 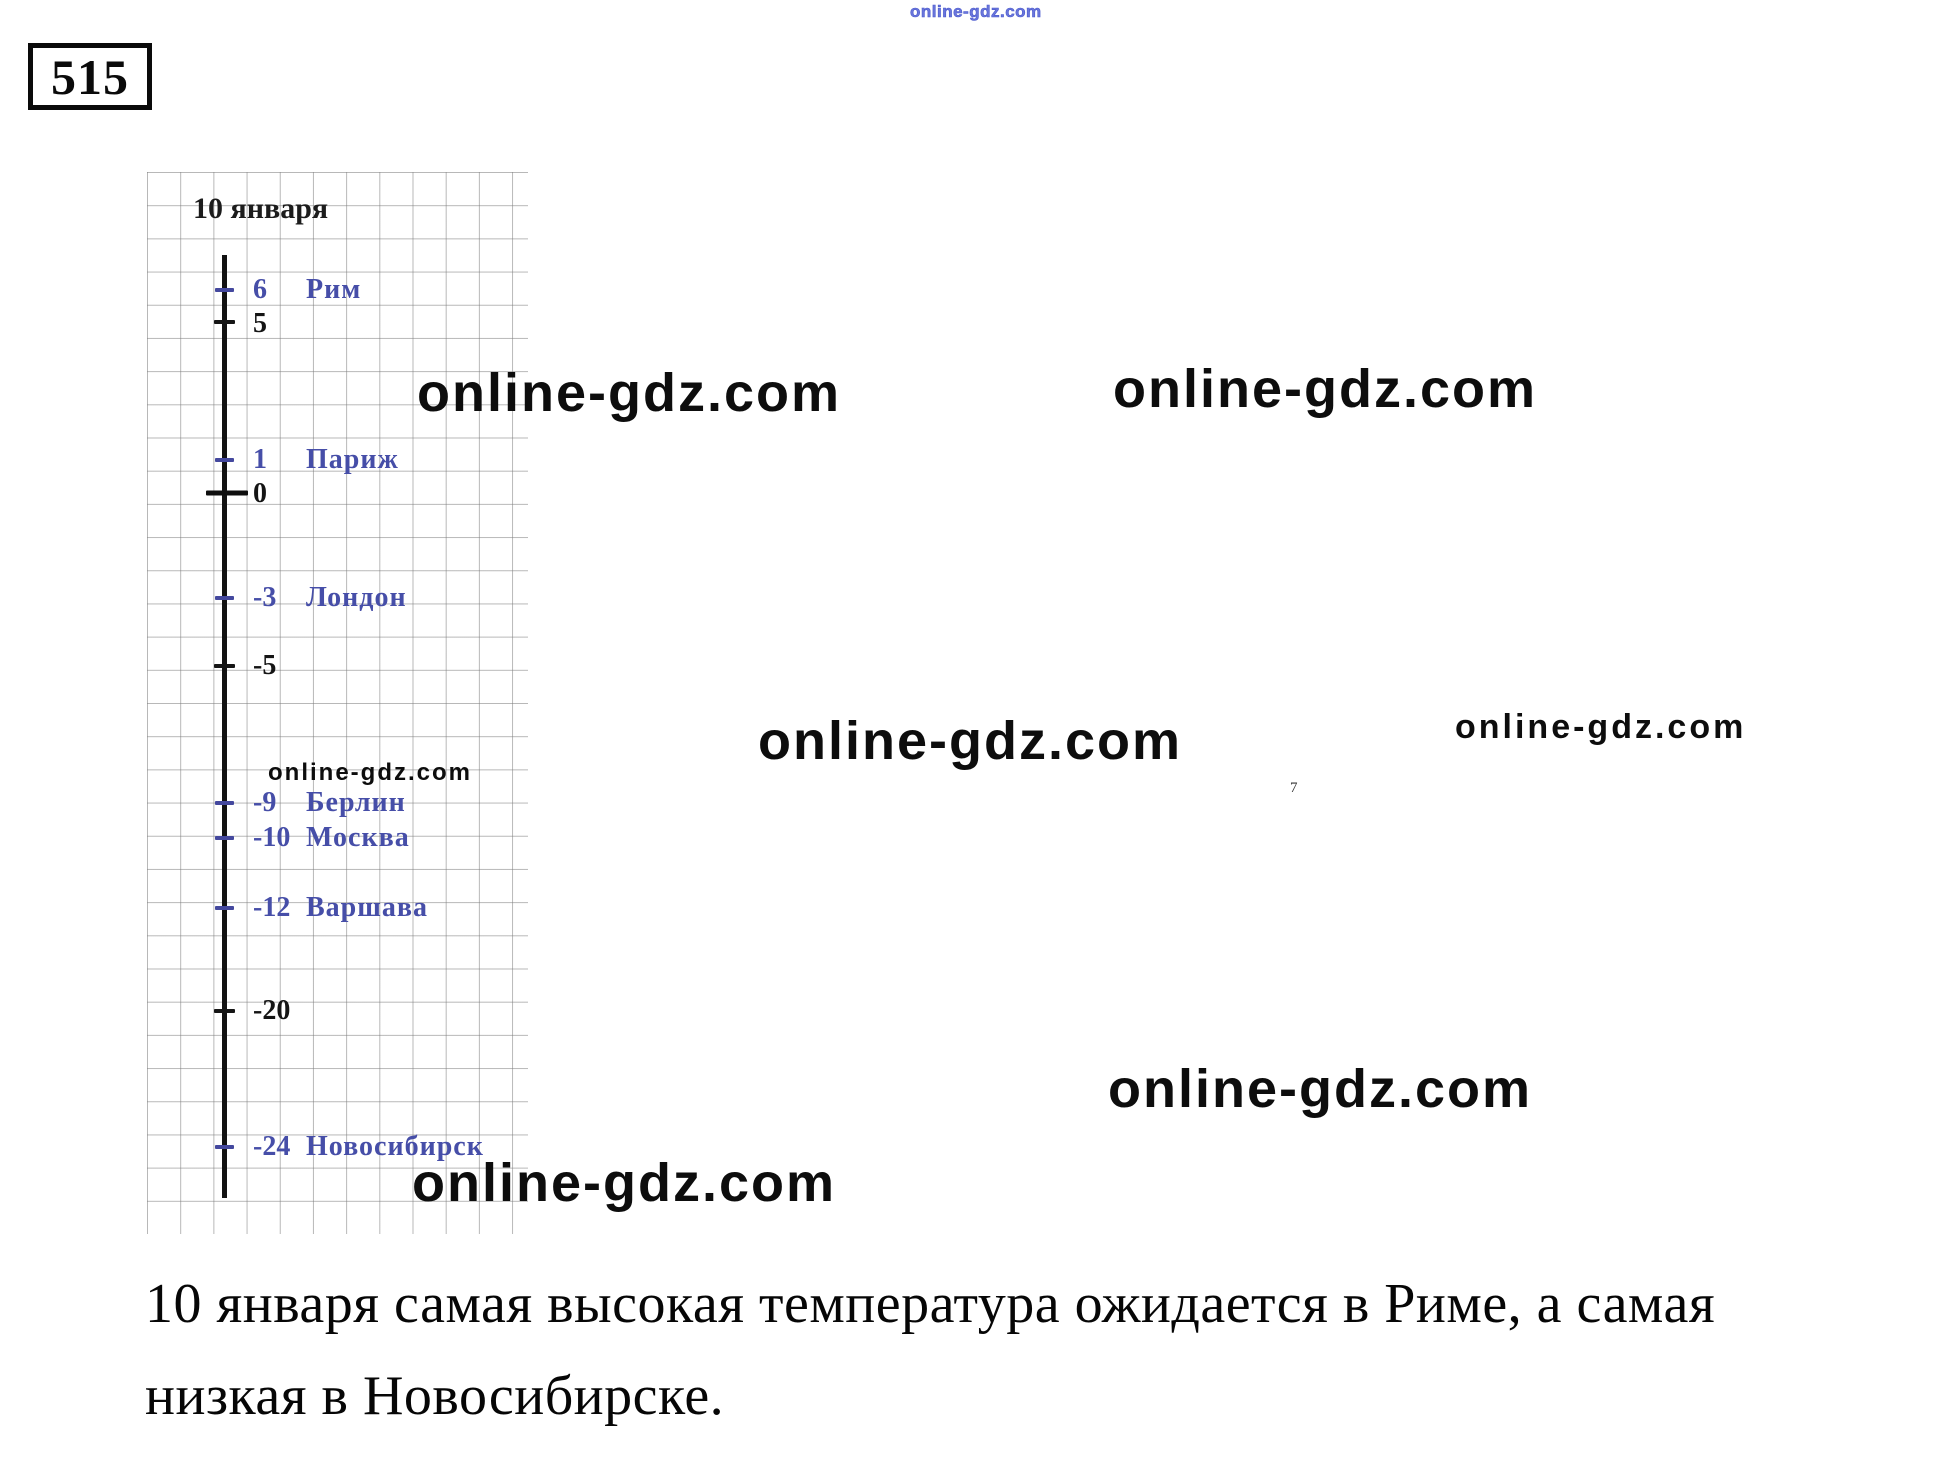 I want to click on scale-label-neg20: -20, so click(x=272, y=1010).